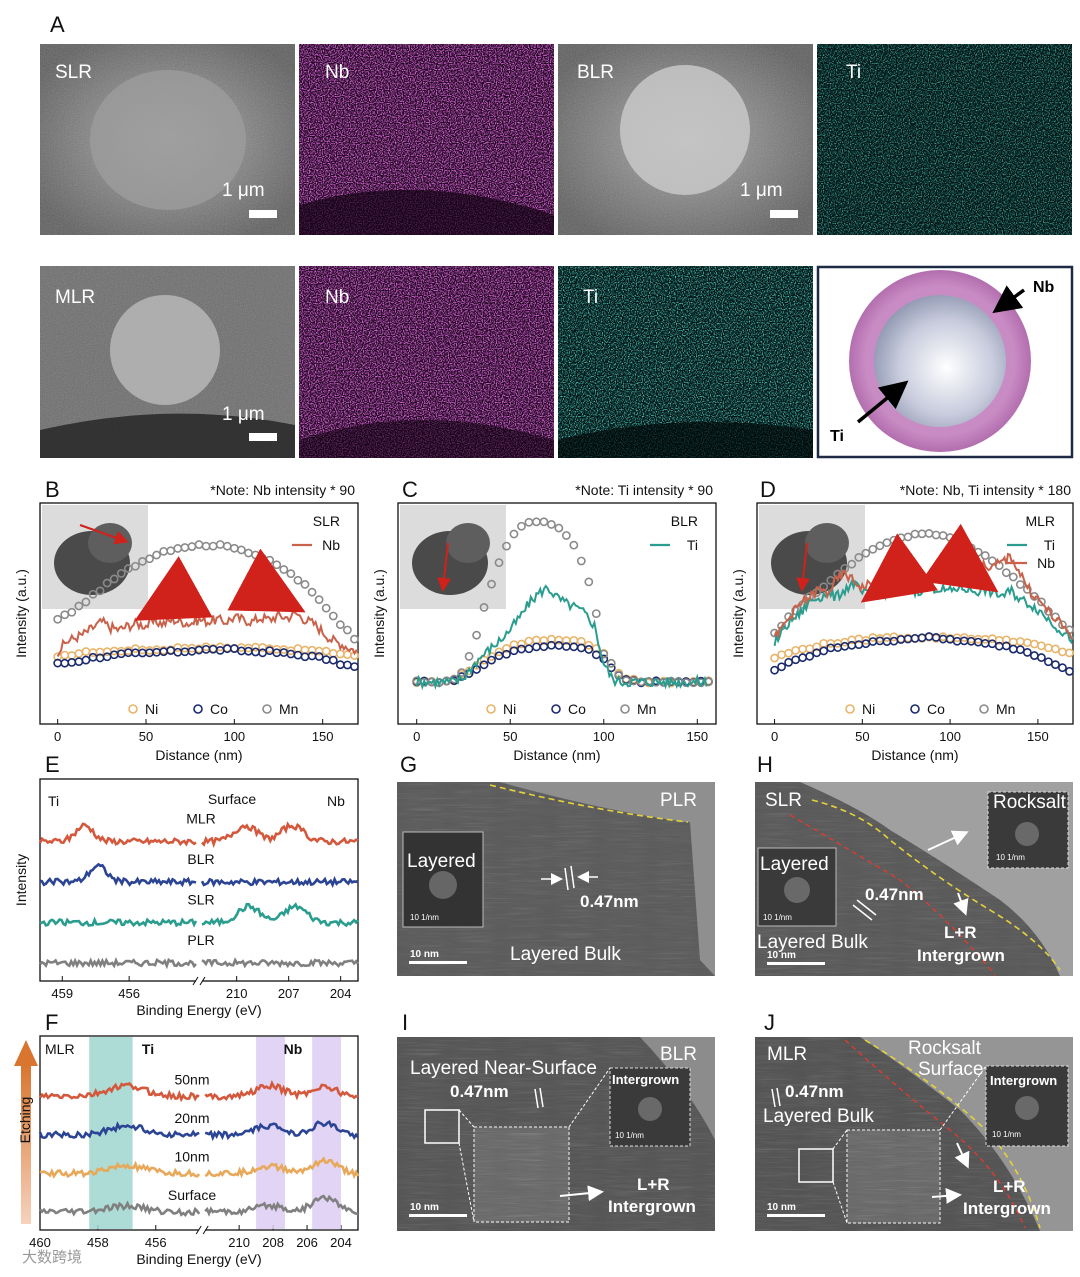 This screenshot has height=1277, width=1080. What do you see at coordinates (156, 1242) in the screenshot?
I see `x-tick-label: 456` at bounding box center [156, 1242].